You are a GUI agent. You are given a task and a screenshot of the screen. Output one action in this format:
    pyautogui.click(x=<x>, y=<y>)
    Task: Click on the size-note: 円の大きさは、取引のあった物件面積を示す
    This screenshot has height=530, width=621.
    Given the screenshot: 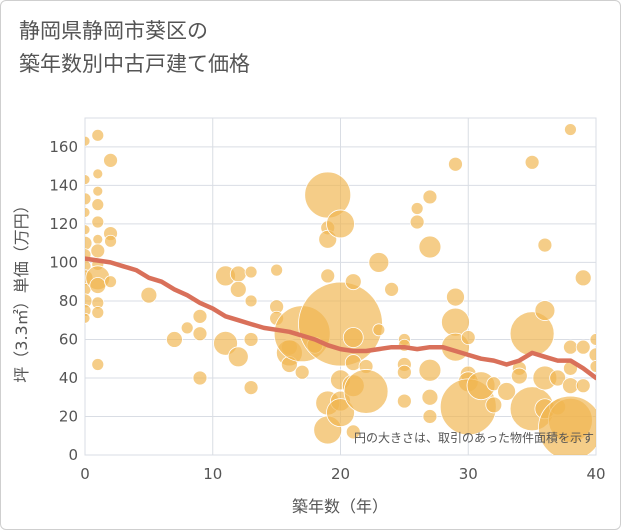 What is the action you would take?
    pyautogui.click(x=474, y=437)
    